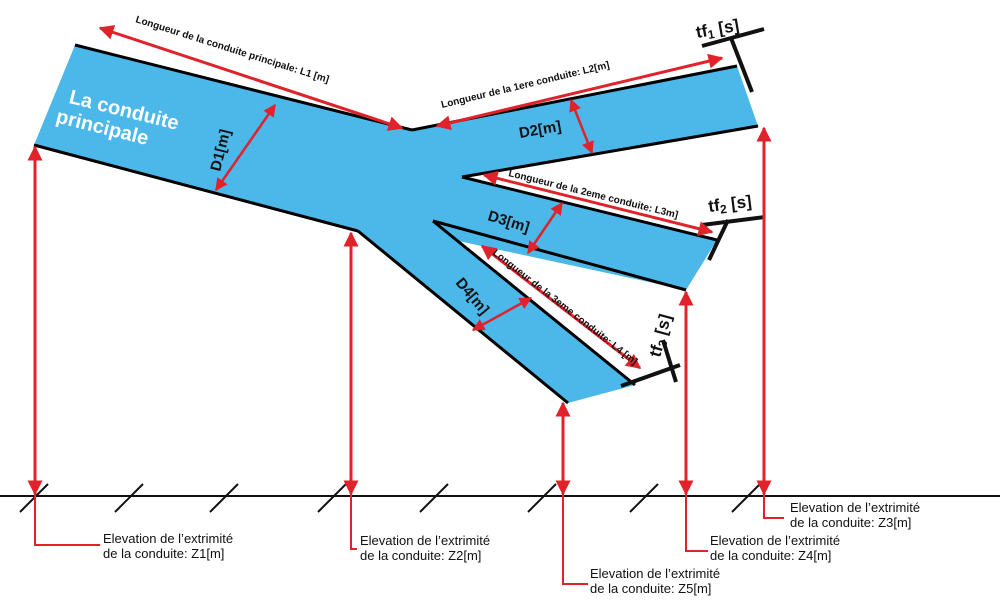 This screenshot has width=1000, height=600. What do you see at coordinates (163, 553) in the screenshot?
I see `elevation-label-z1-line2: de la conduite: Z1[m]` at bounding box center [163, 553].